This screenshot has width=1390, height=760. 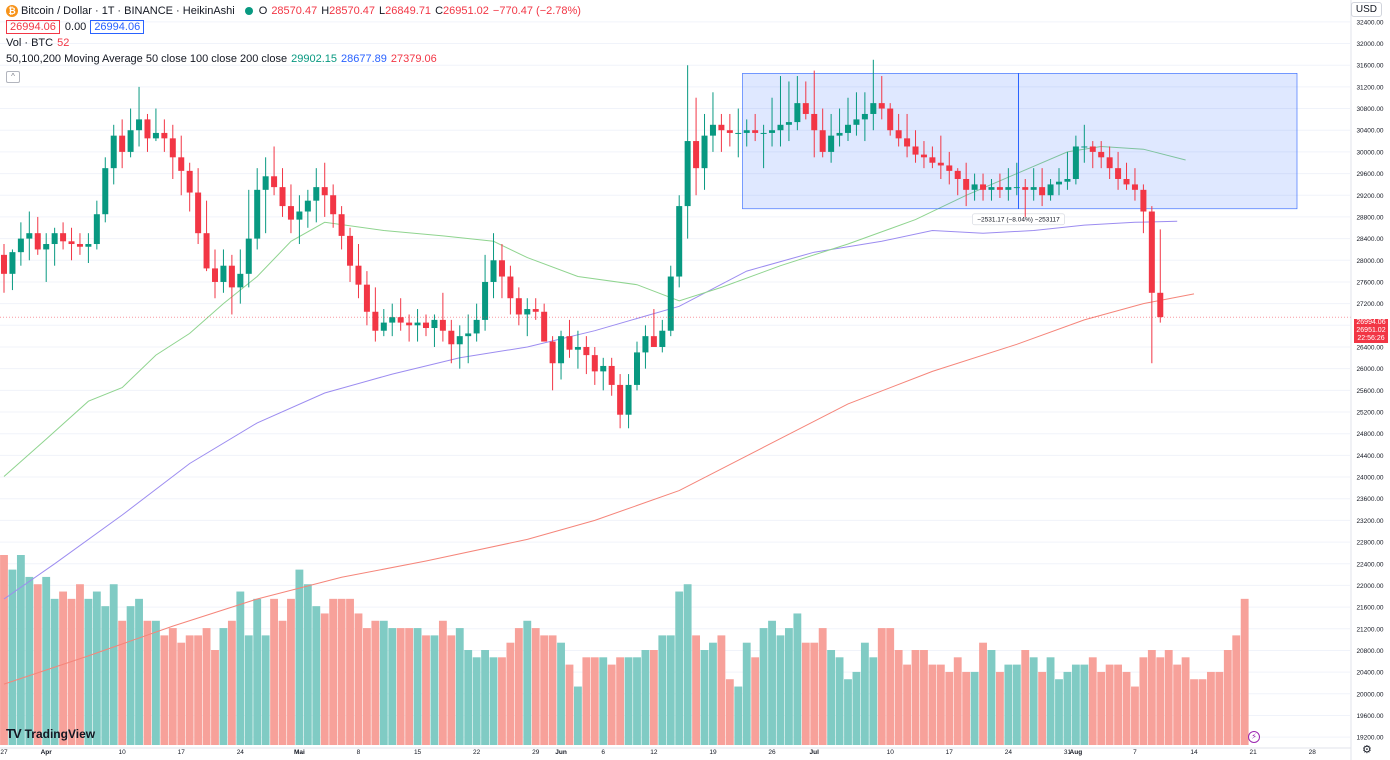 What do you see at coordinates (1254, 737) in the screenshot?
I see `lightning-icon: ⚡` at bounding box center [1254, 737].